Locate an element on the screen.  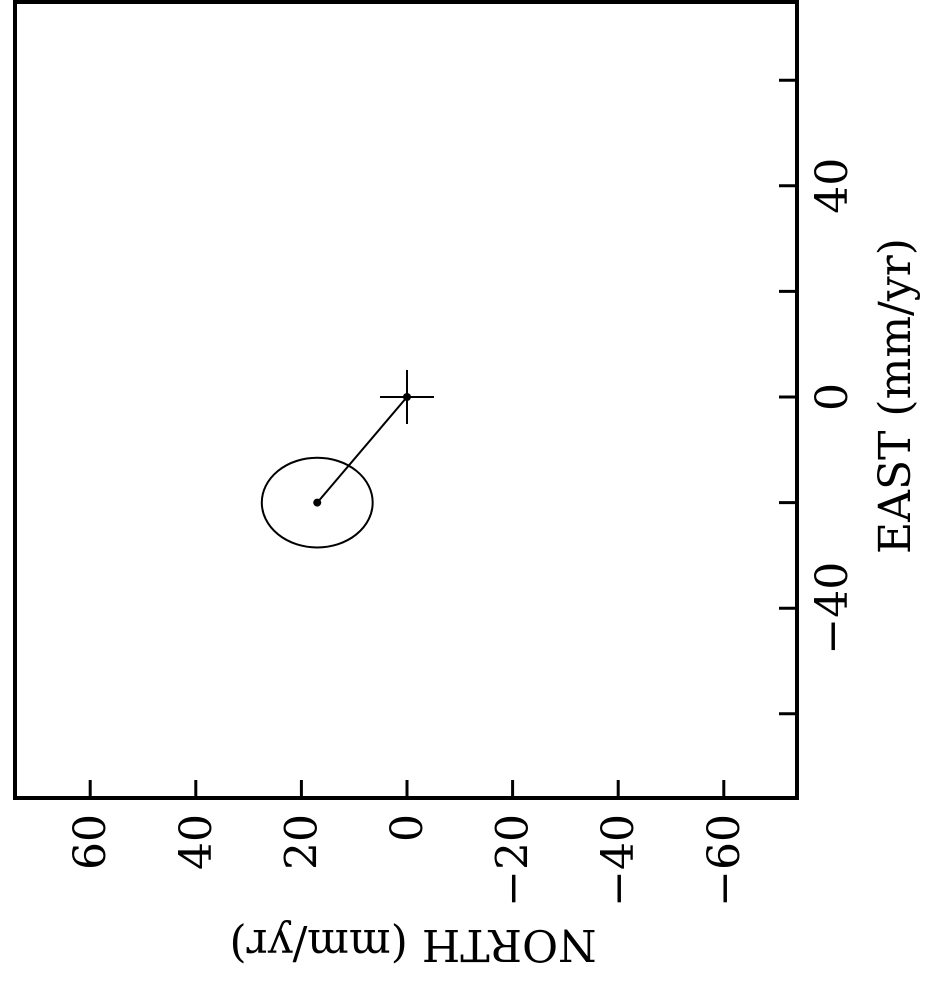
north-tick-label-3: 0 is located at coordinates (407, 828).